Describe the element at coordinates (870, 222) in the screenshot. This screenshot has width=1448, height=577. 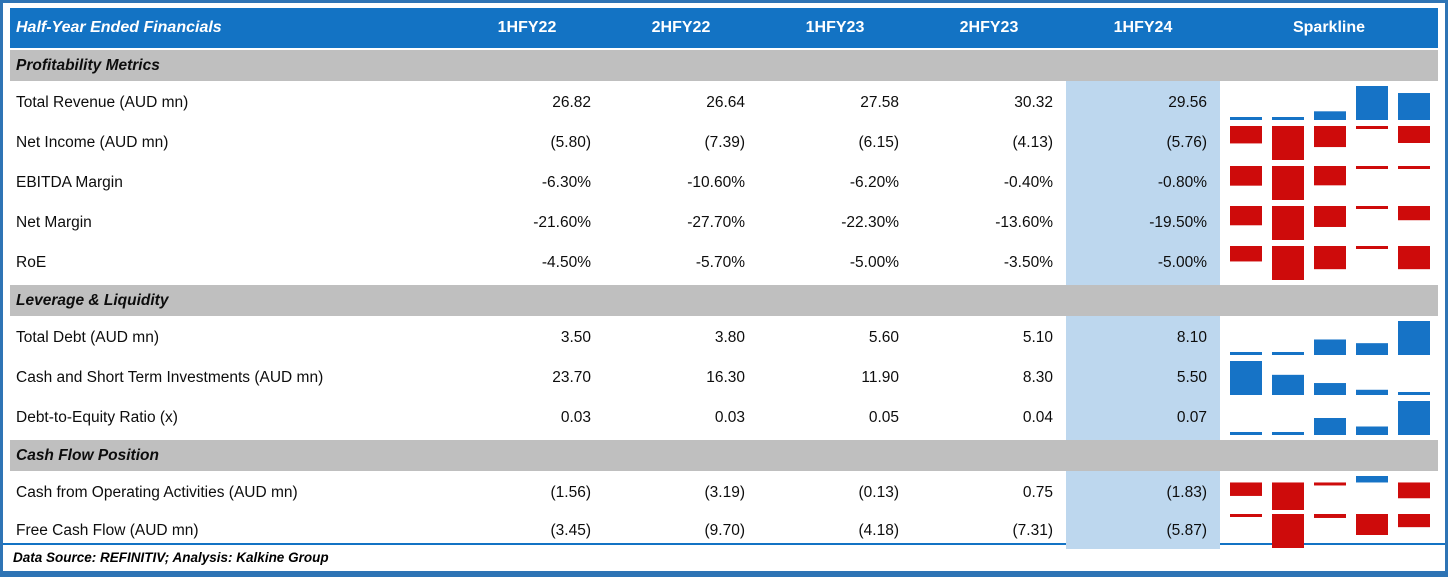
I see `metric-value: -22.30%` at that location.